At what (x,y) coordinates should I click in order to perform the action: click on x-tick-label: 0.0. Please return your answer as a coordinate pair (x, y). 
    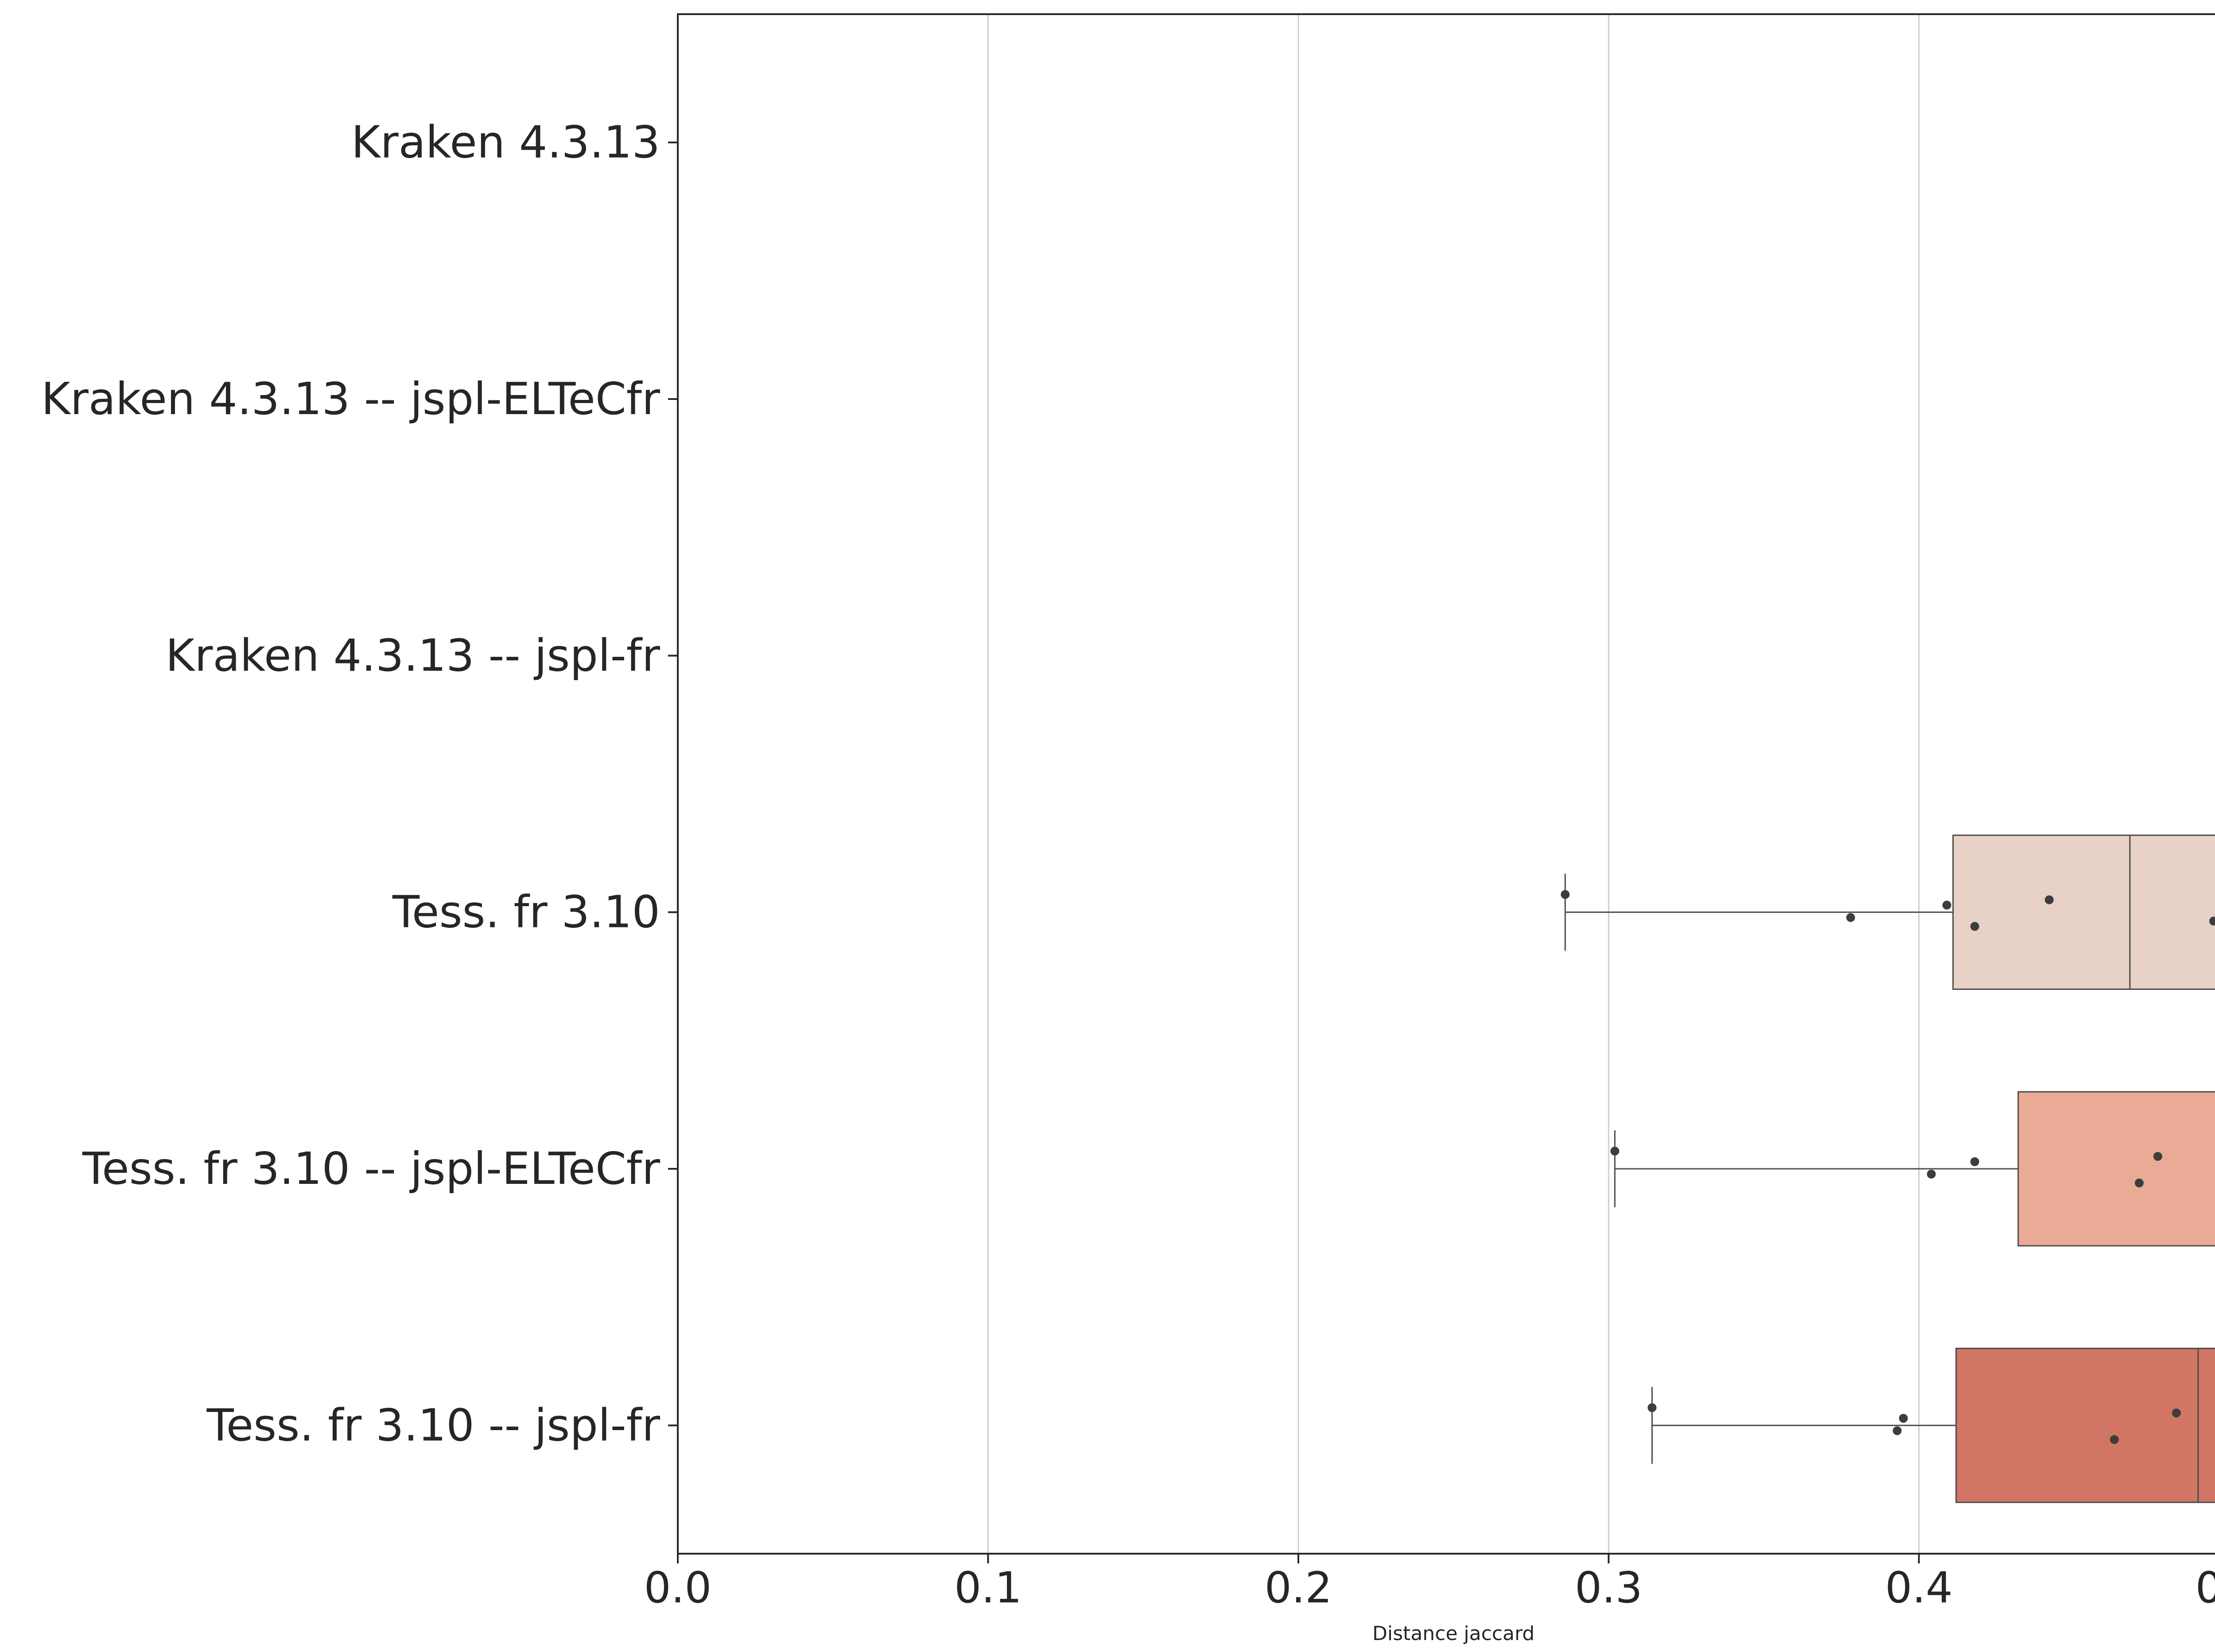
    Looking at the image, I should click on (678, 1588).